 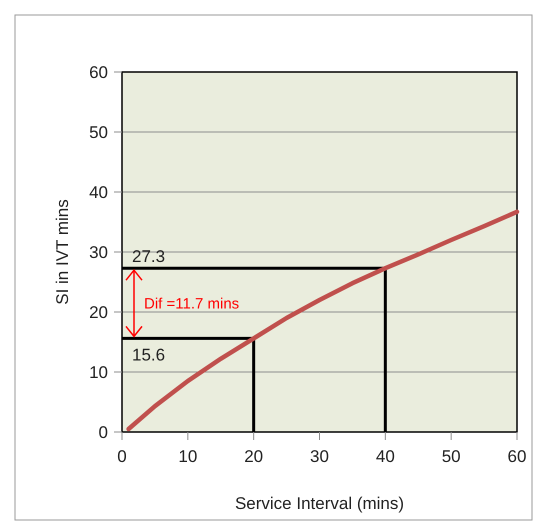 I want to click on y-tick-label: 60, so click(x=98, y=72).